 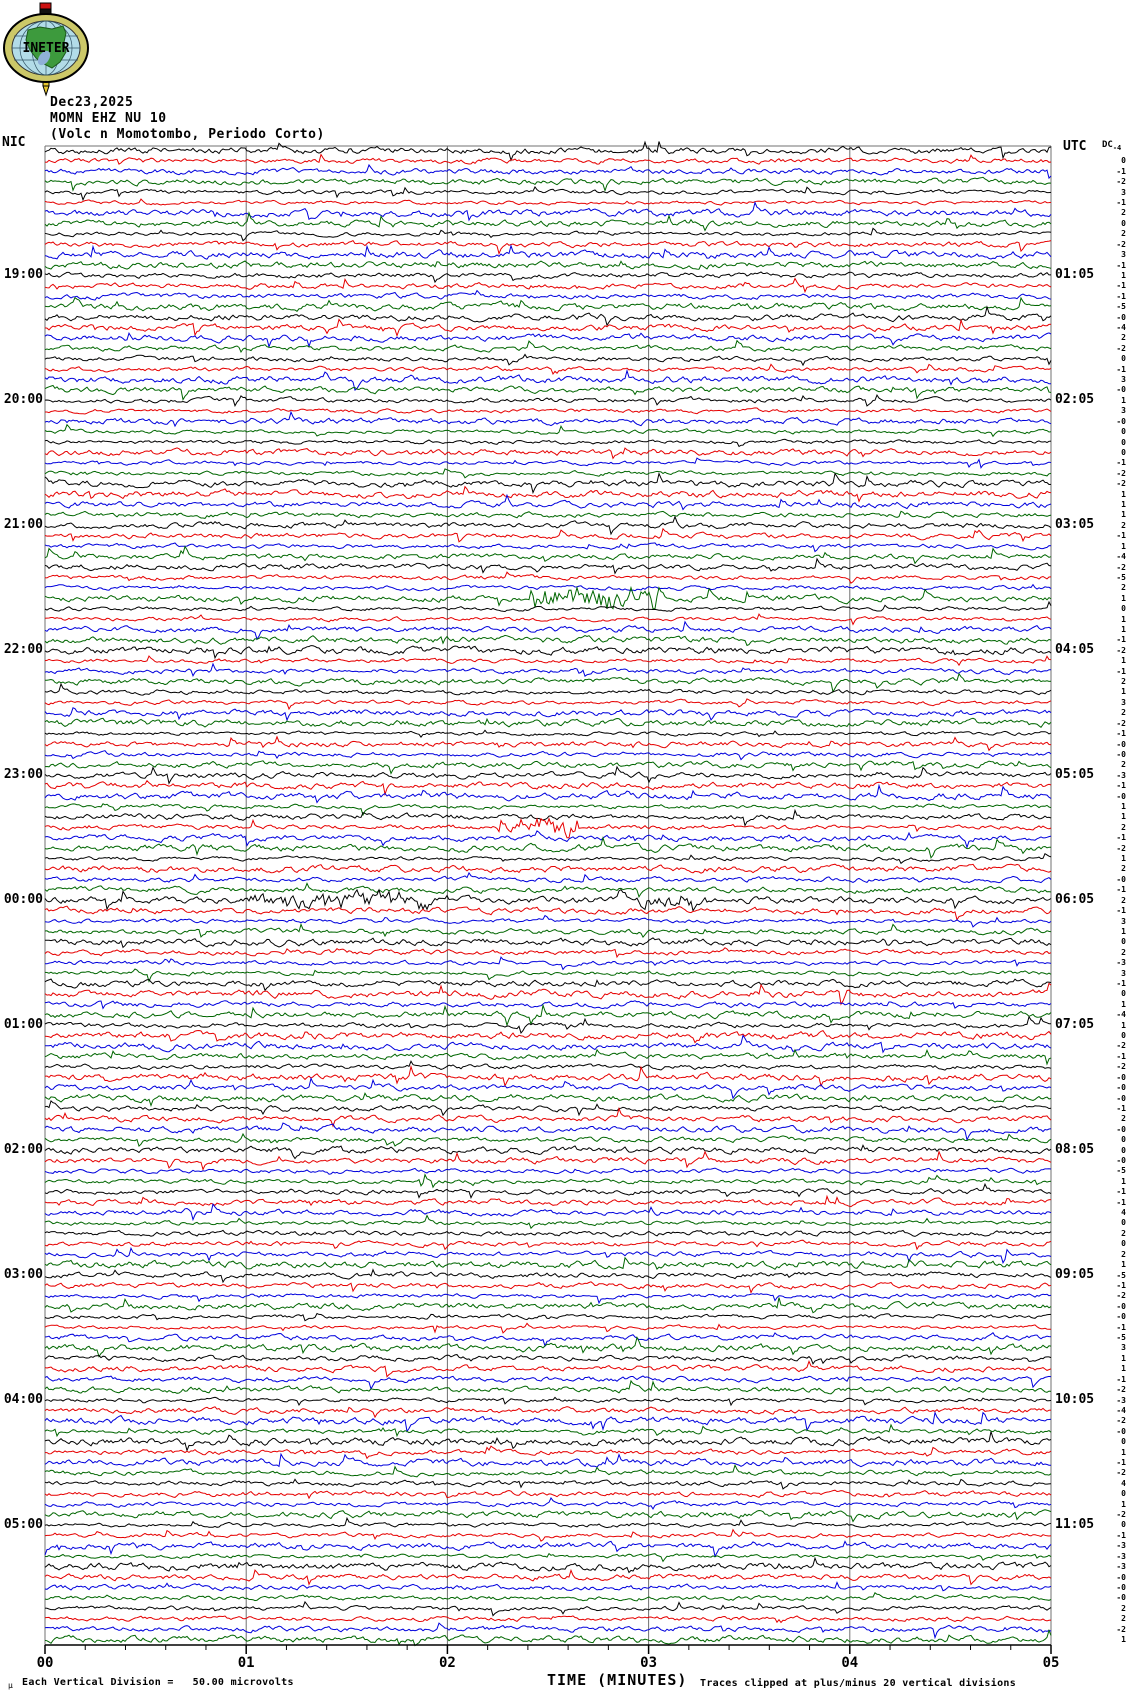 I want to click on dc-offset-column-header: DC-4, so click(x=1111, y=146).